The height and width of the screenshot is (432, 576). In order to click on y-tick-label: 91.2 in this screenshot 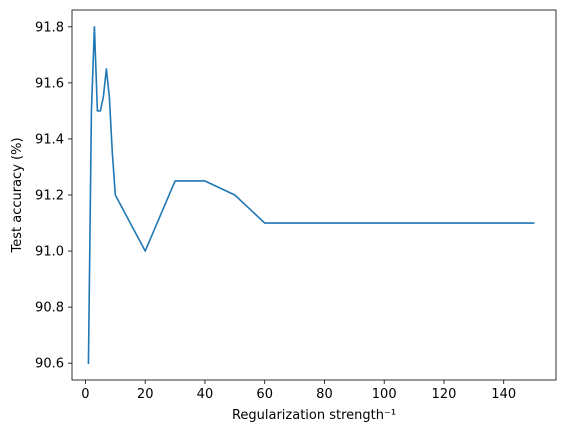, I will do `click(49, 196)`.